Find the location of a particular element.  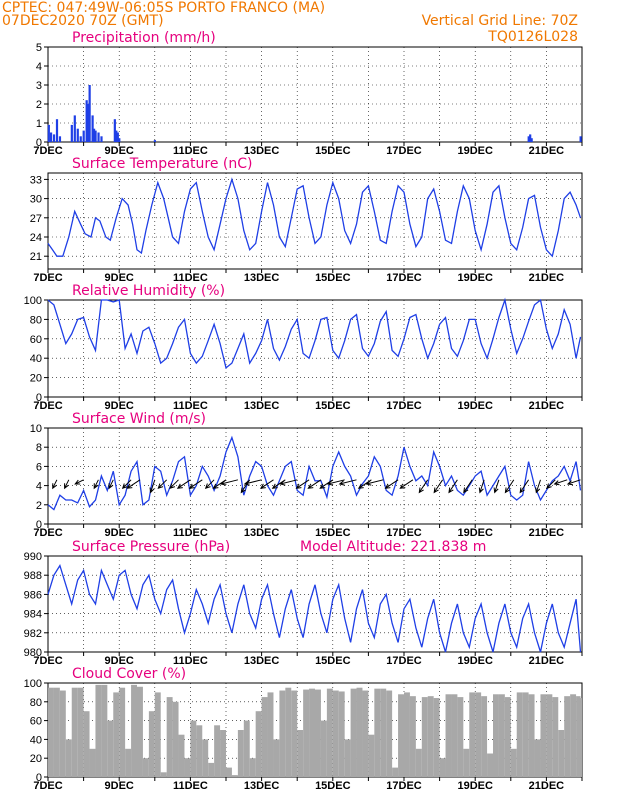

wind-ytick-label: 2 is located at coordinates (39, 506).